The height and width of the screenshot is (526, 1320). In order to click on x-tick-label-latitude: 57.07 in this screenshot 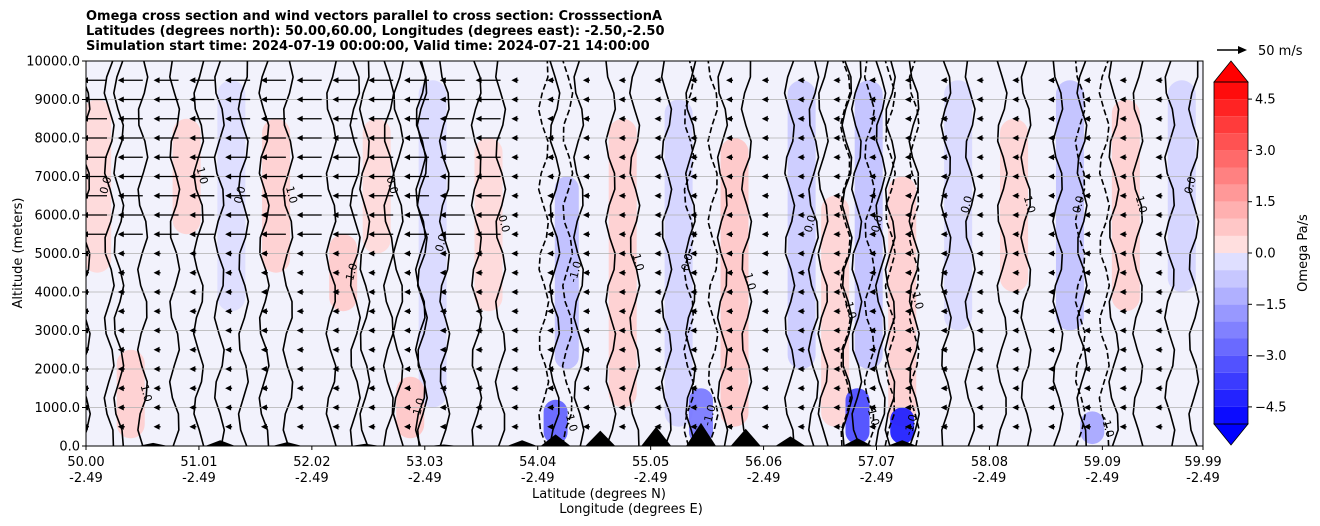, I will do `click(876, 462)`.